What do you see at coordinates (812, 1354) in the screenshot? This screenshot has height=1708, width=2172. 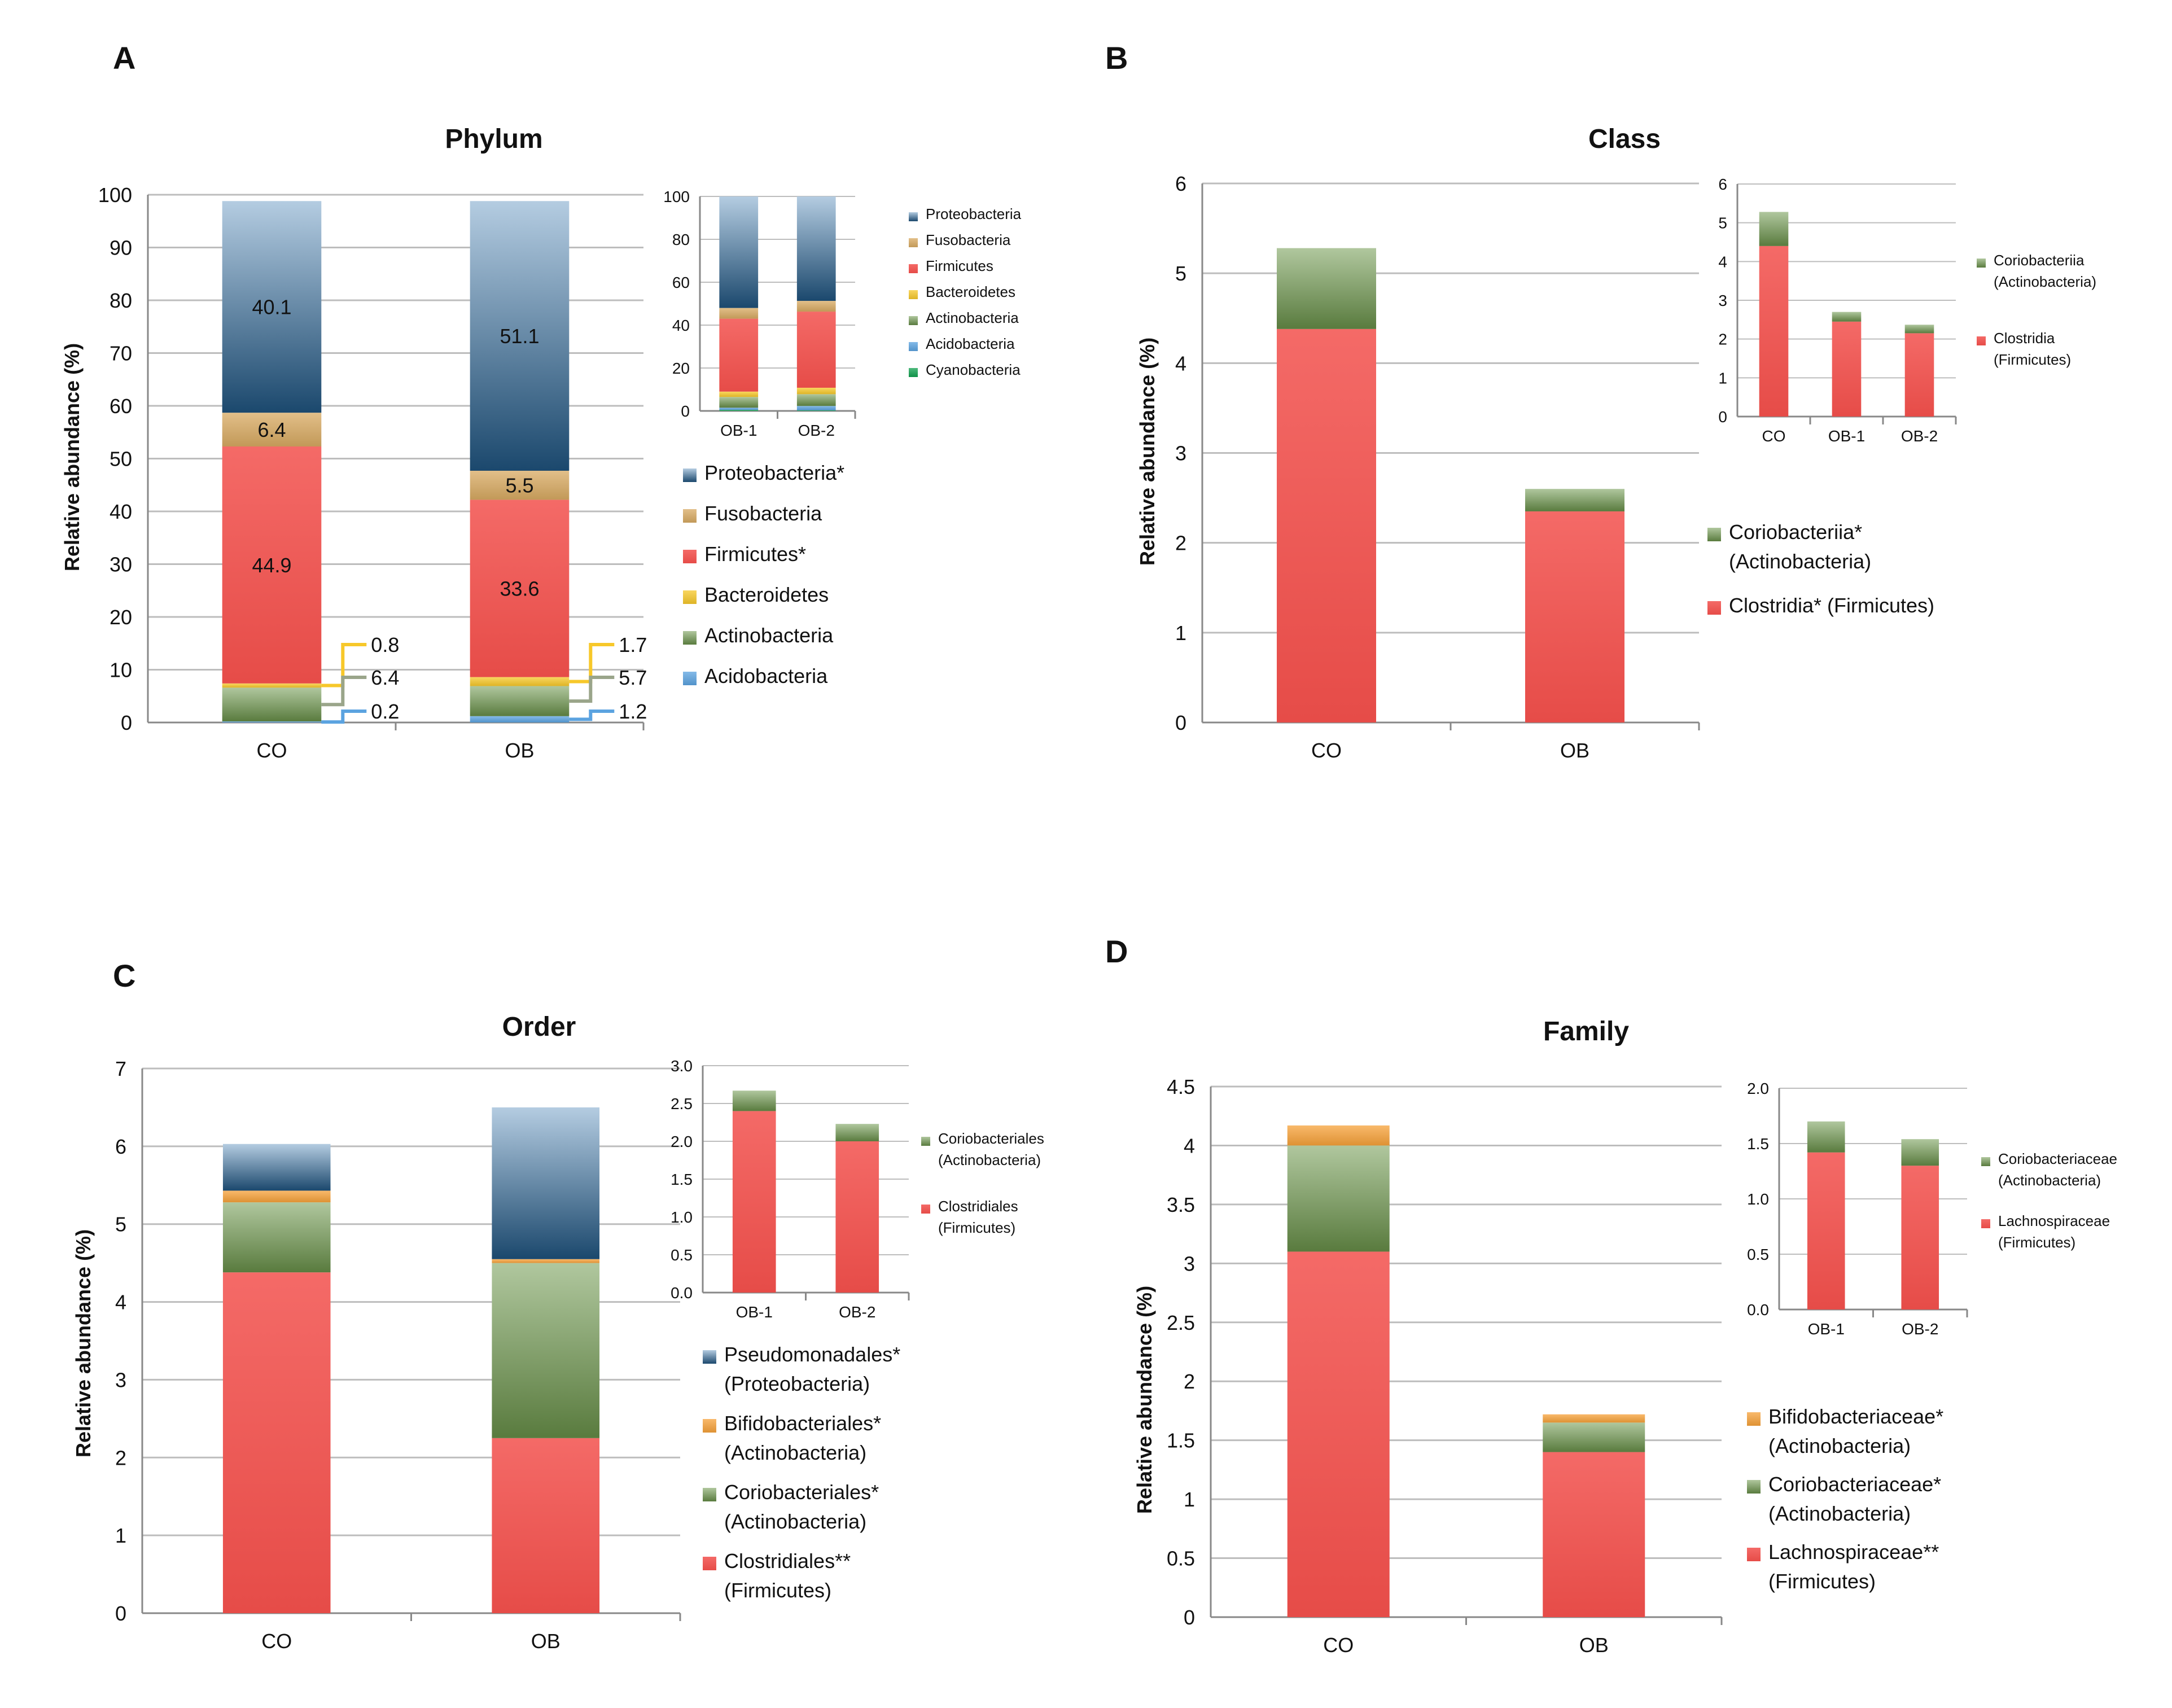 I see `legend-label: Pseudomonadales*` at bounding box center [812, 1354].